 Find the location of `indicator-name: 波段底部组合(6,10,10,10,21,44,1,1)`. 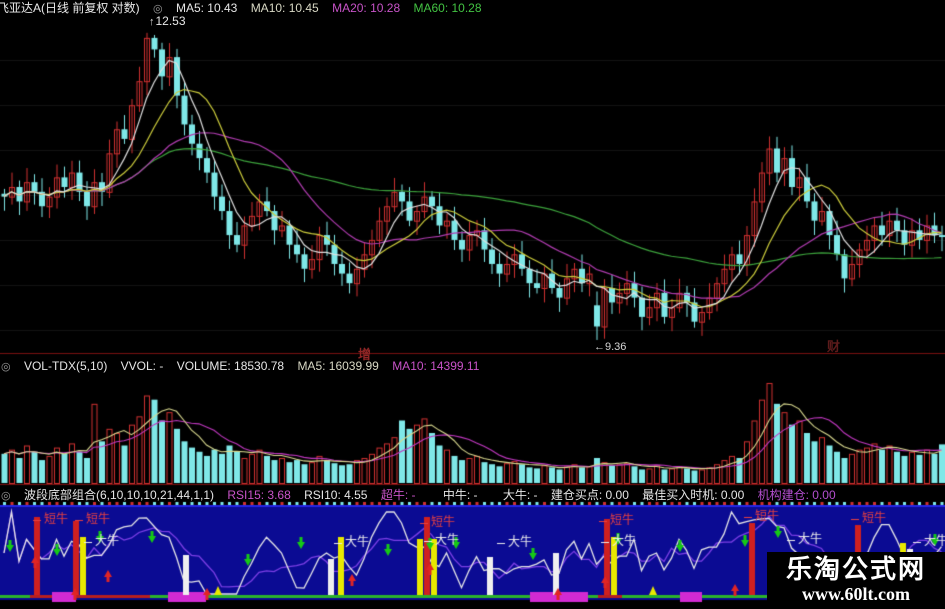

indicator-name: 波段底部组合(6,10,10,10,21,44,1,1) is located at coordinates (119, 495).